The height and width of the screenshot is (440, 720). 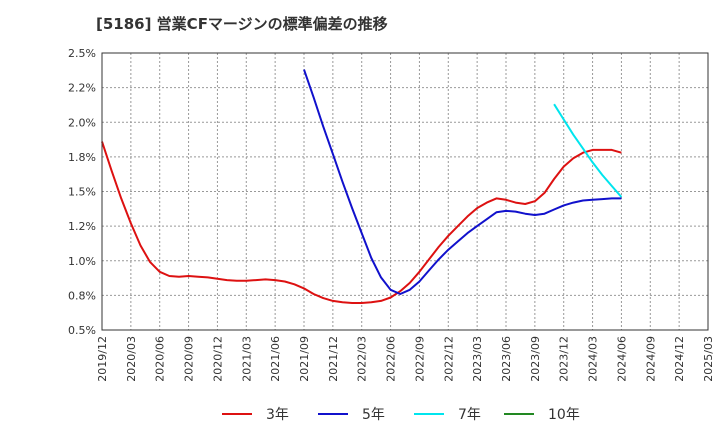 I want to click on x-tick-label: 2020/12, so click(x=217, y=359).